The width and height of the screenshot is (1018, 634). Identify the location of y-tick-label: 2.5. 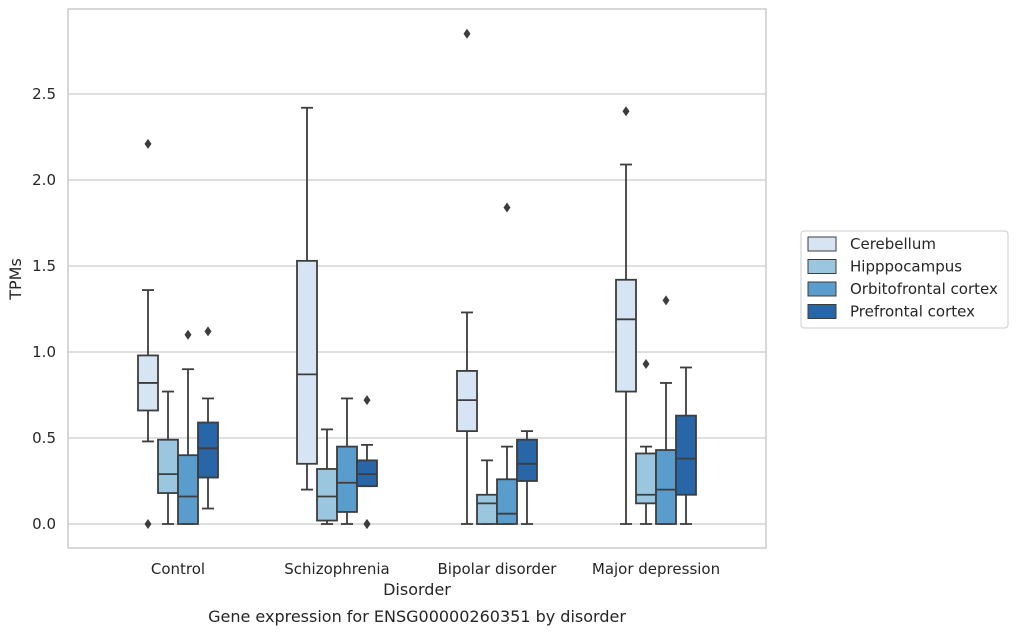
(44, 94).